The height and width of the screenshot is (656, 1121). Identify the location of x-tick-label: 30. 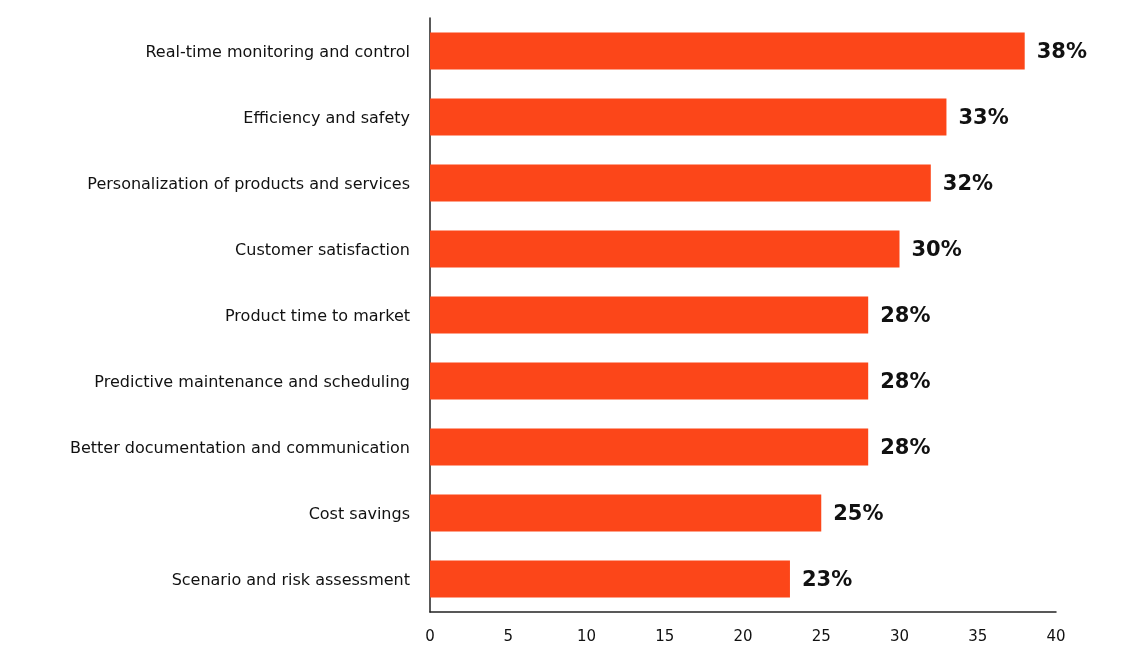
(899, 635).